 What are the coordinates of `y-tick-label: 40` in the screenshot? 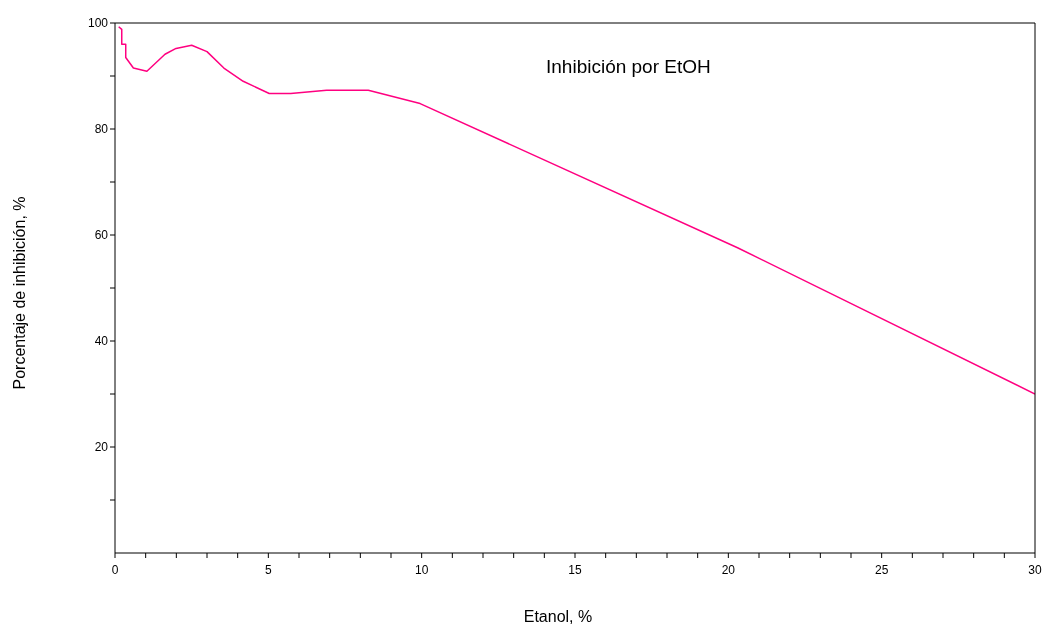 It's located at (101, 341).